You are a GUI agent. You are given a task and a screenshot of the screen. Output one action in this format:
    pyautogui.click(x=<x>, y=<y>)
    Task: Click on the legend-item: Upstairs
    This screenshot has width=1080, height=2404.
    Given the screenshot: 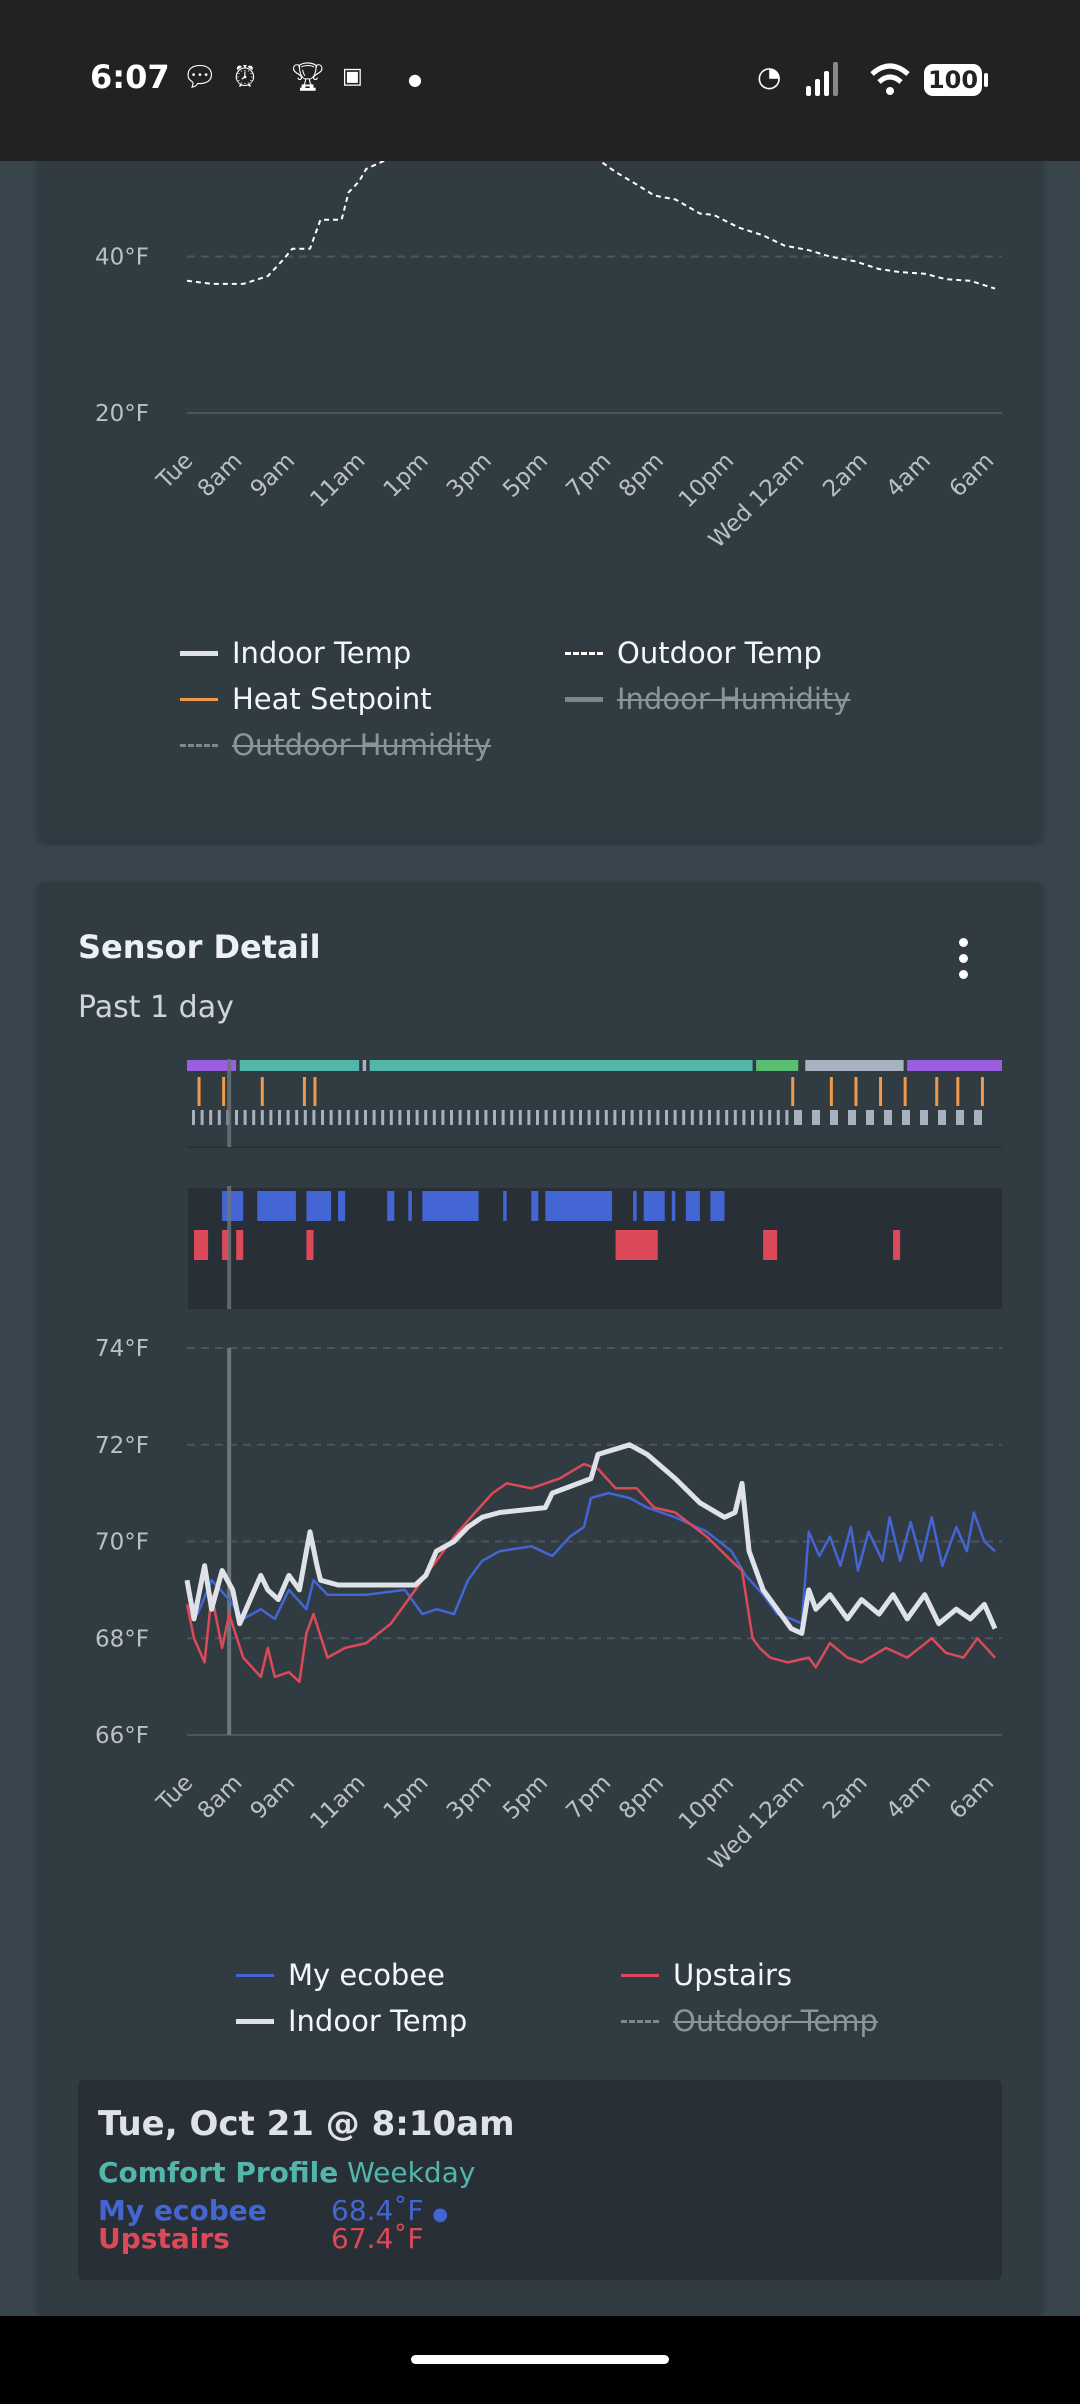 What is the action you would take?
    pyautogui.click(x=813, y=1975)
    